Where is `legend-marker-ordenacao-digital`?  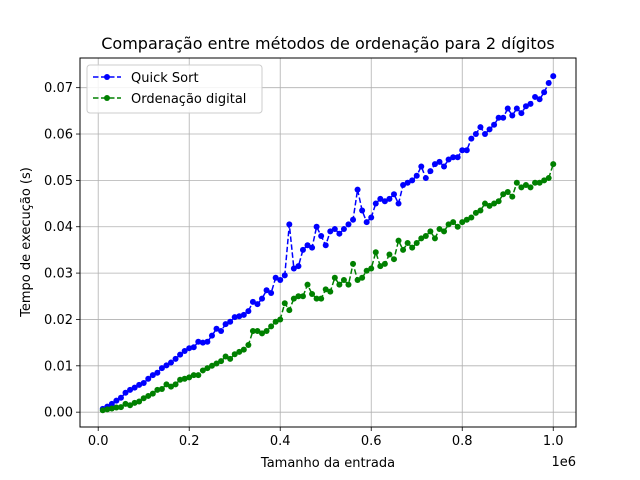
legend-marker-ordenacao-digital is located at coordinates (107, 98).